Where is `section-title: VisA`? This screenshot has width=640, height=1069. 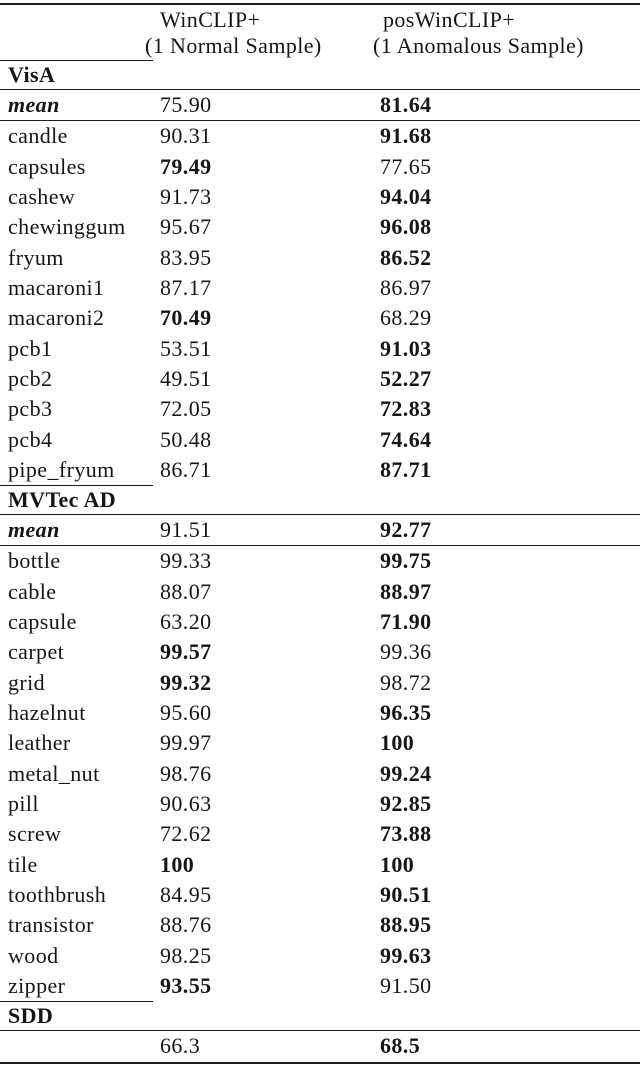 section-title: VisA is located at coordinates (32, 74).